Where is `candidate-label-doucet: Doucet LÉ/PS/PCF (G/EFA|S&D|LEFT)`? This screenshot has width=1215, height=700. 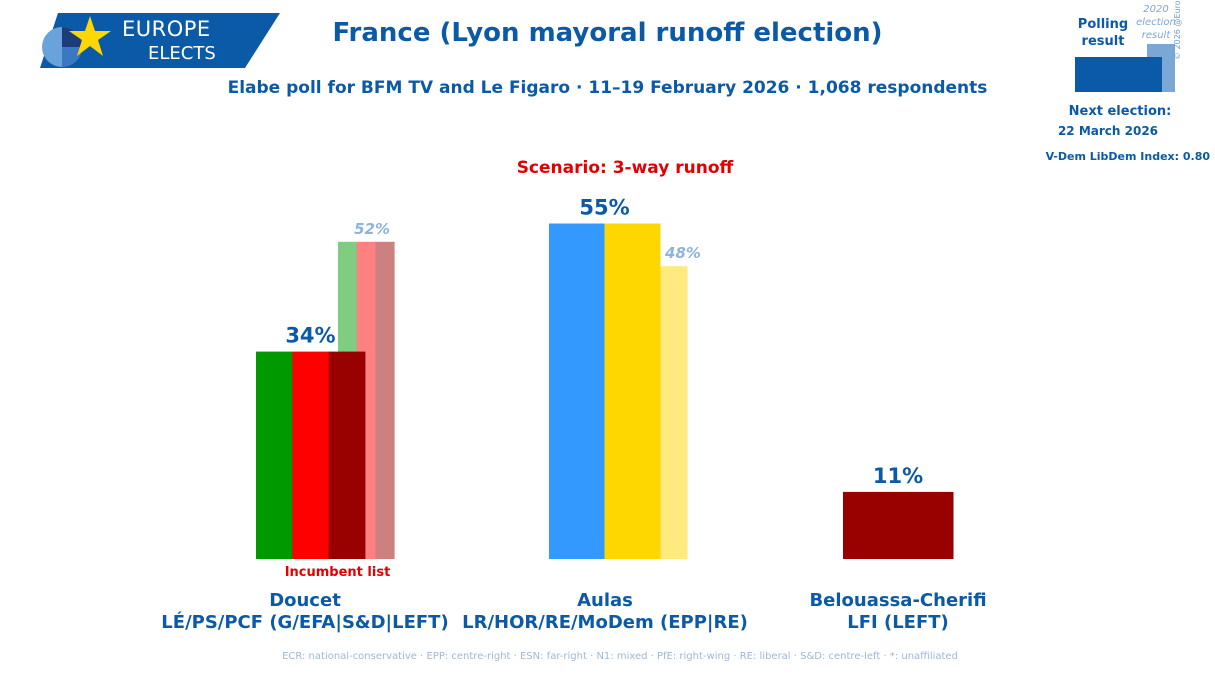
candidate-label-doucet: Doucet LÉ/PS/PCF (G/EFA|S&D|LEFT) is located at coordinates (305, 612).